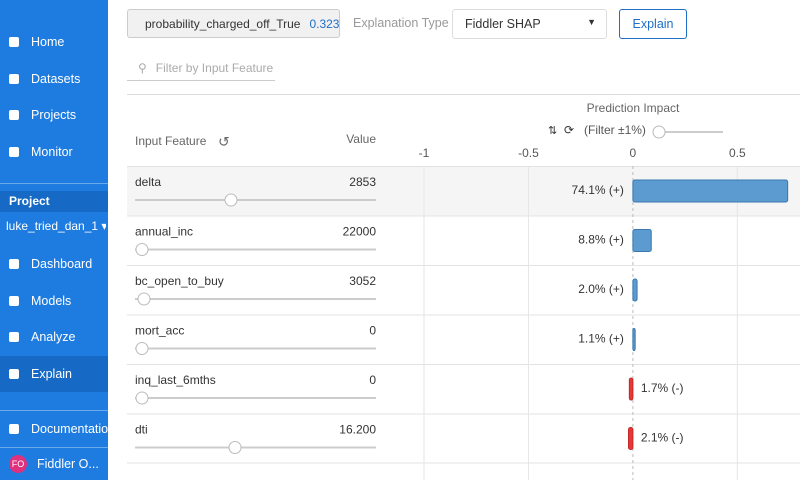 This screenshot has height=480, width=800. I want to click on nav-item: Models, so click(54, 301).